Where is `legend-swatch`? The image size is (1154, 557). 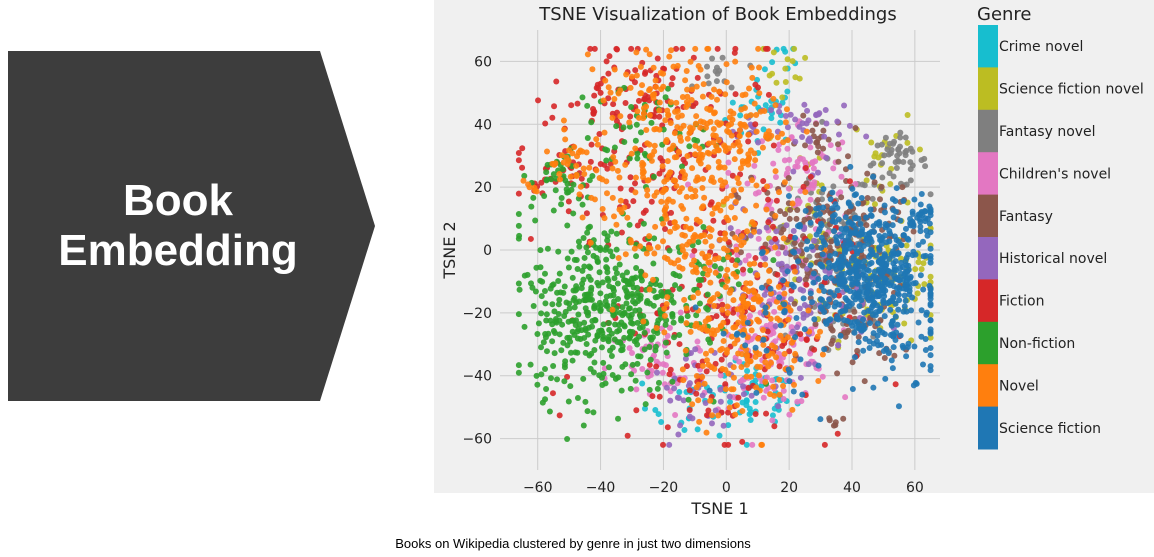 legend-swatch is located at coordinates (988, 386).